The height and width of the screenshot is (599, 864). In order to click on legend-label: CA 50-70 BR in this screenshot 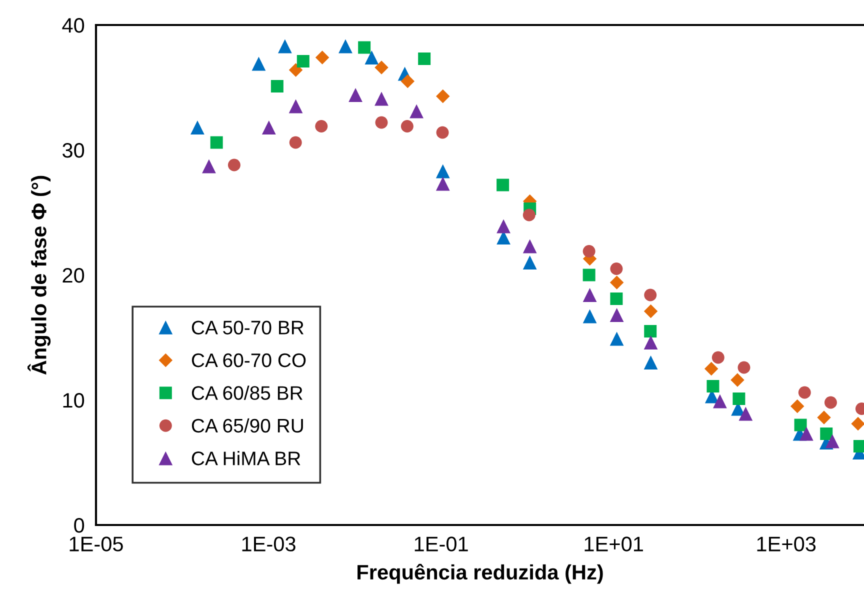, I will do `click(248, 327)`.